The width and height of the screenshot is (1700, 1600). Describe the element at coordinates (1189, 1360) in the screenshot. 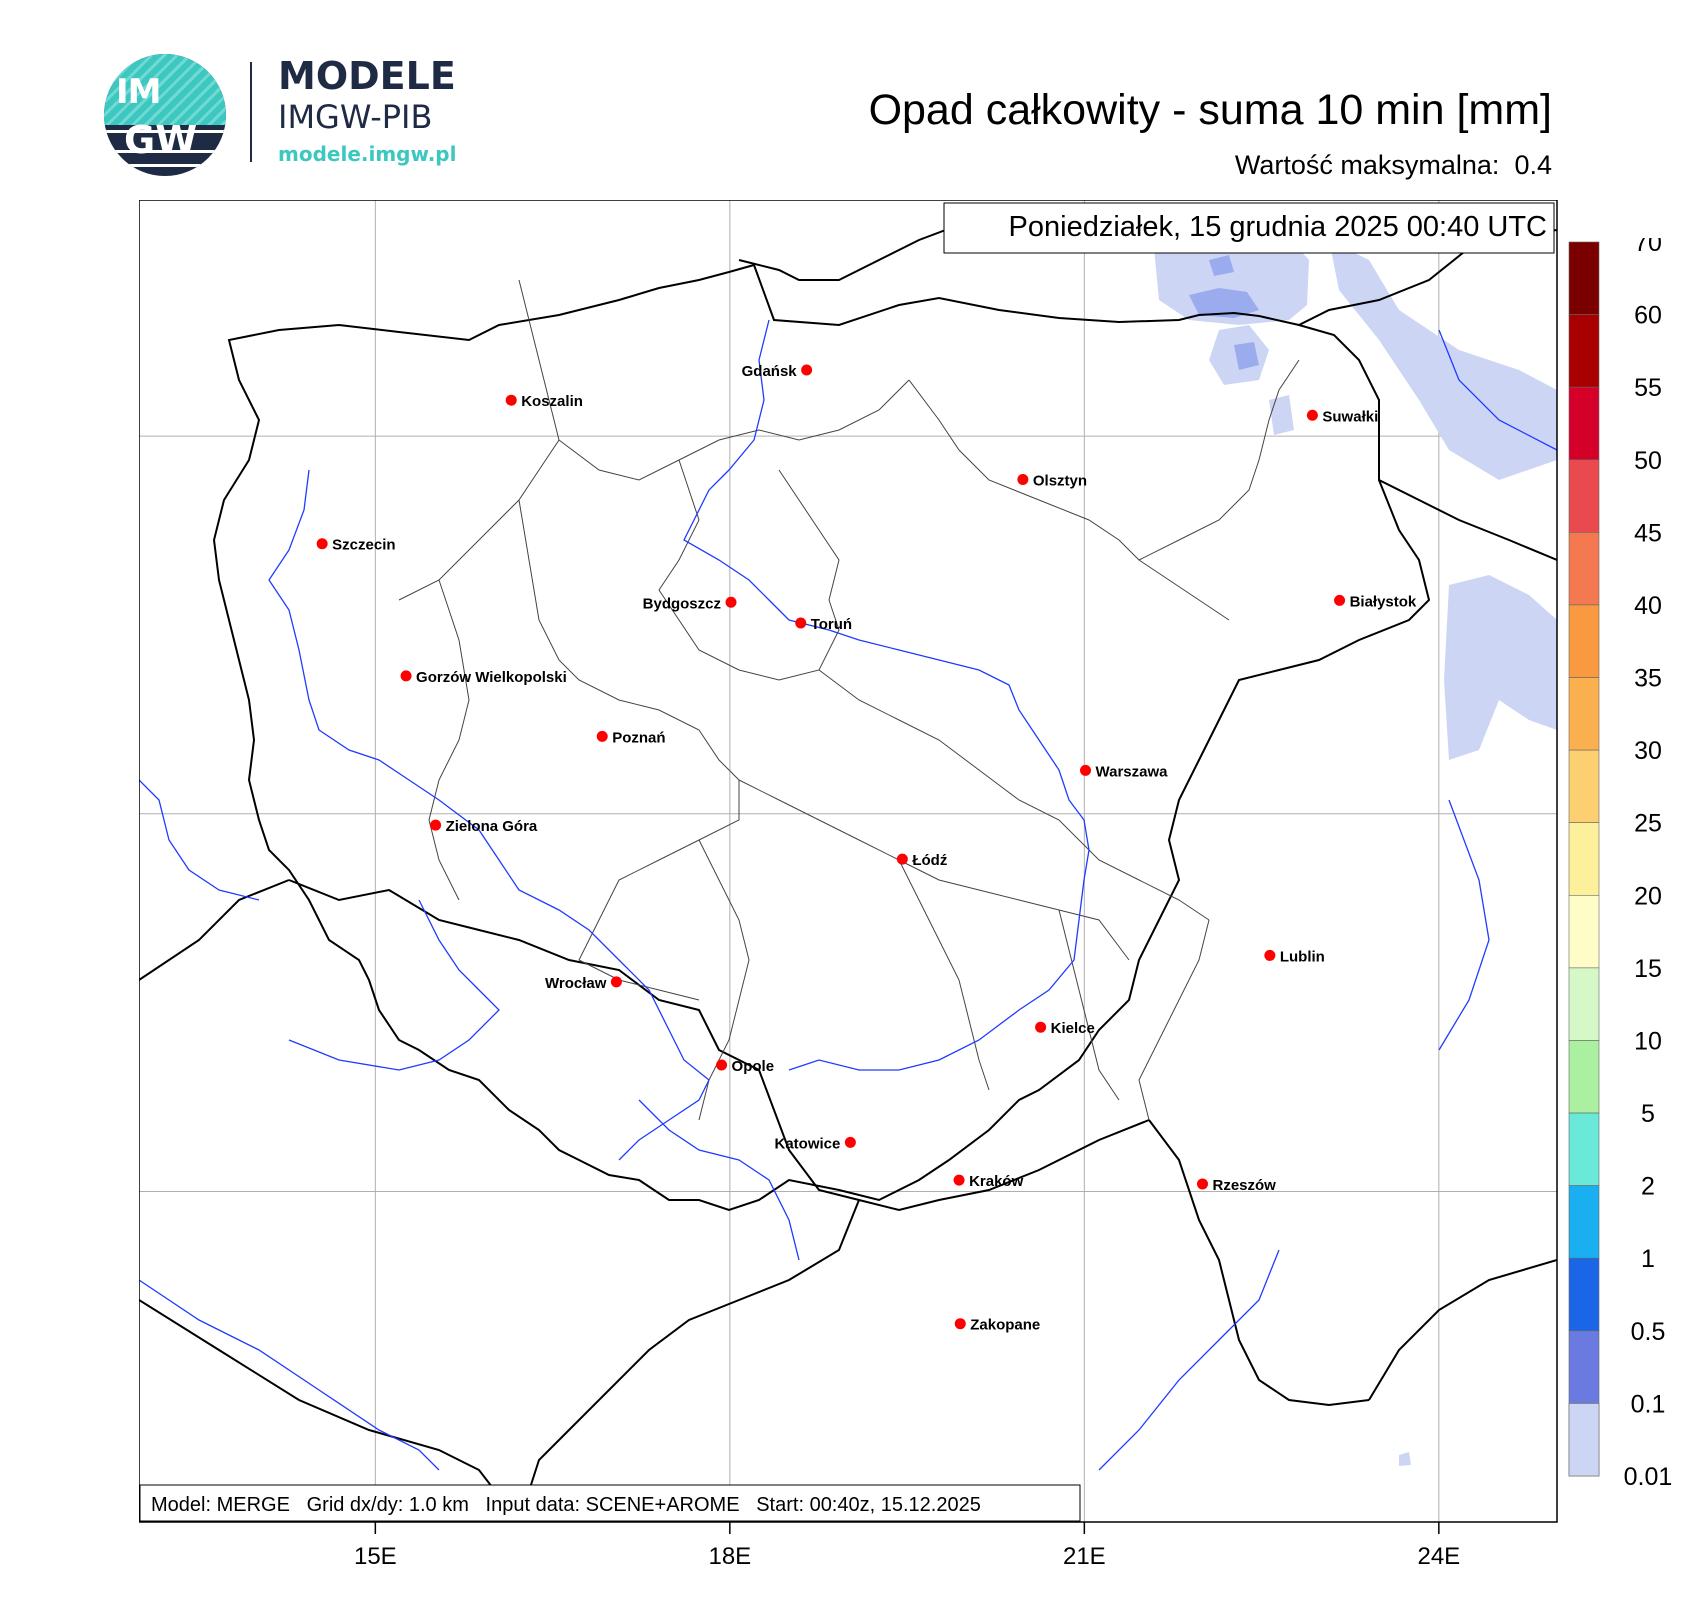

I see `river-dniester` at that location.